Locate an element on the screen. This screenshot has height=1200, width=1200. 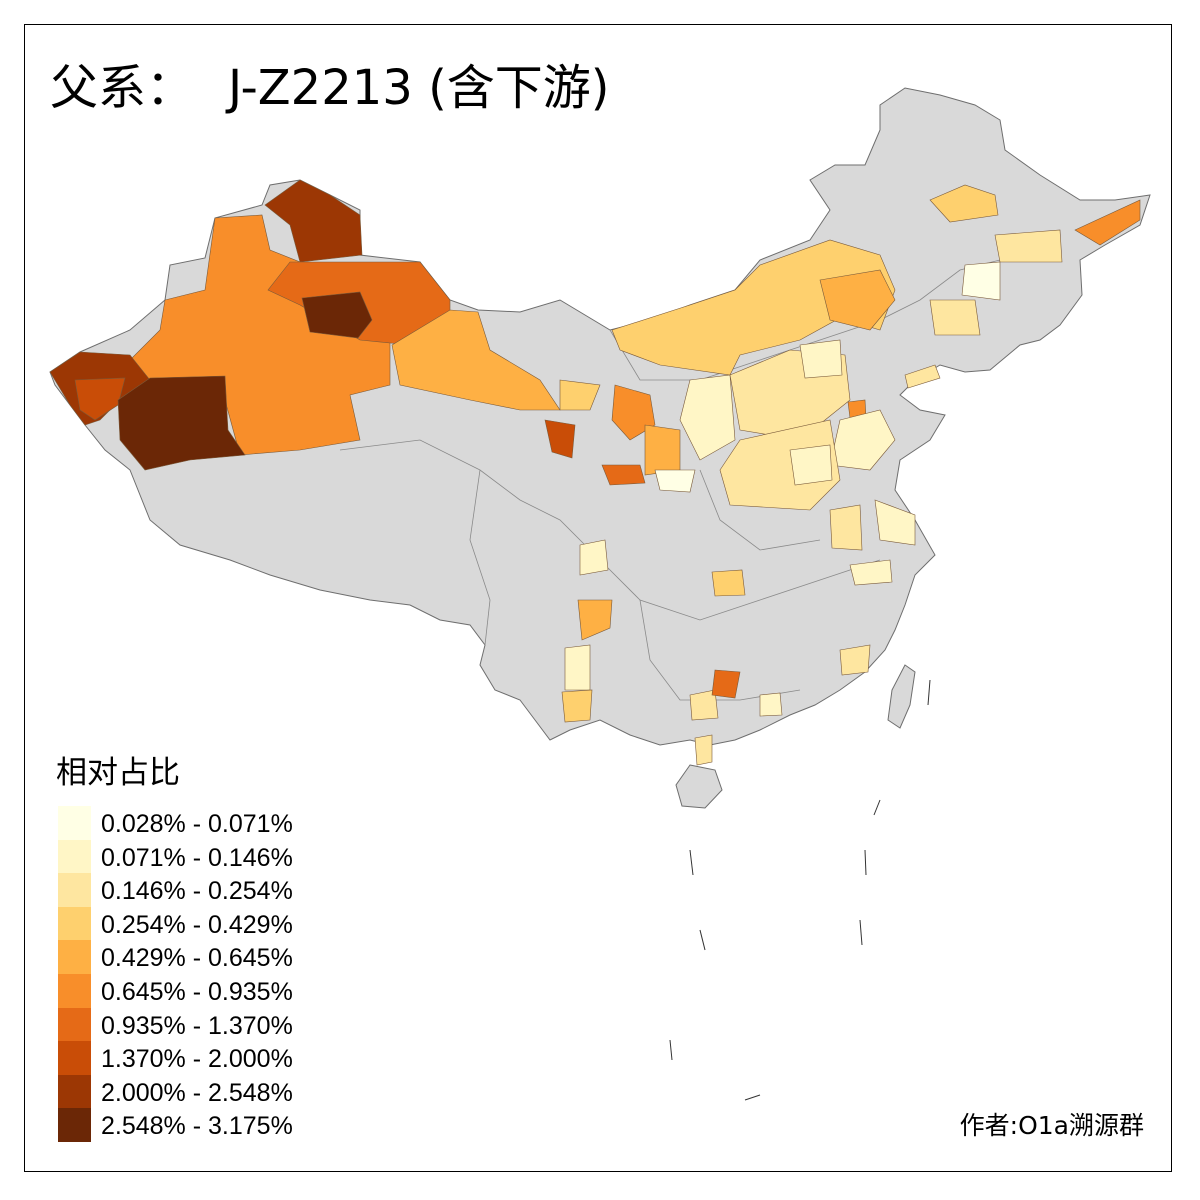
region-hotan is located at coordinates (181, 423).